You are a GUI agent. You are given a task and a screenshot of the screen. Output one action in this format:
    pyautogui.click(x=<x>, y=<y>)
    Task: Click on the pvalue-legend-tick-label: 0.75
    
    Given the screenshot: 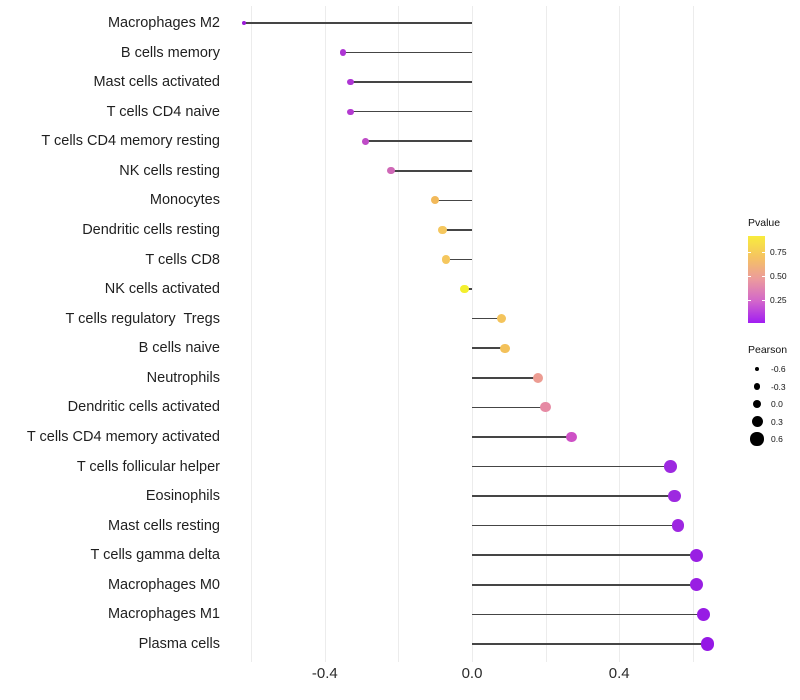 What is the action you would take?
    pyautogui.click(x=778, y=251)
    